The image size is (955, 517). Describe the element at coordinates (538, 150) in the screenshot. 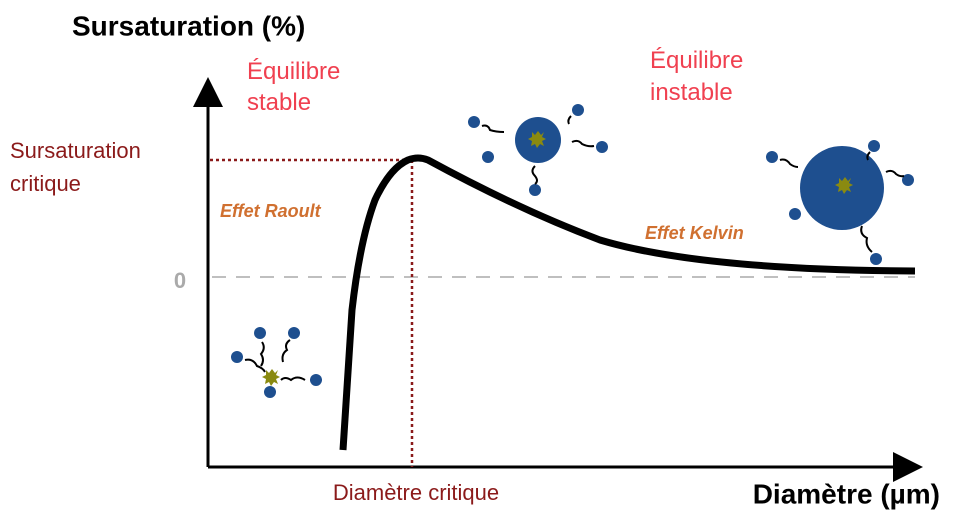

I see `droplet-medium` at that location.